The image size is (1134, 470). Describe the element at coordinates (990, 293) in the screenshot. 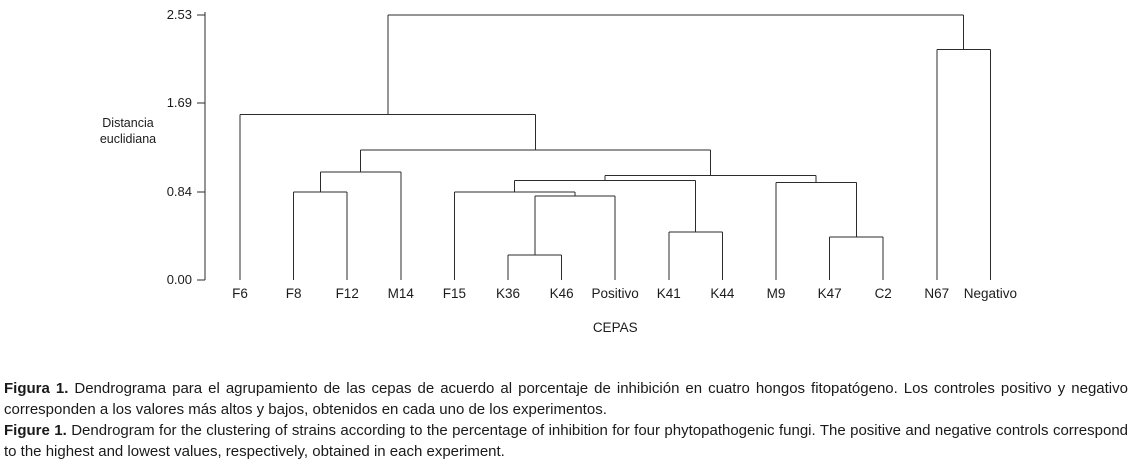

I see `leaf-label: Negativo` at that location.